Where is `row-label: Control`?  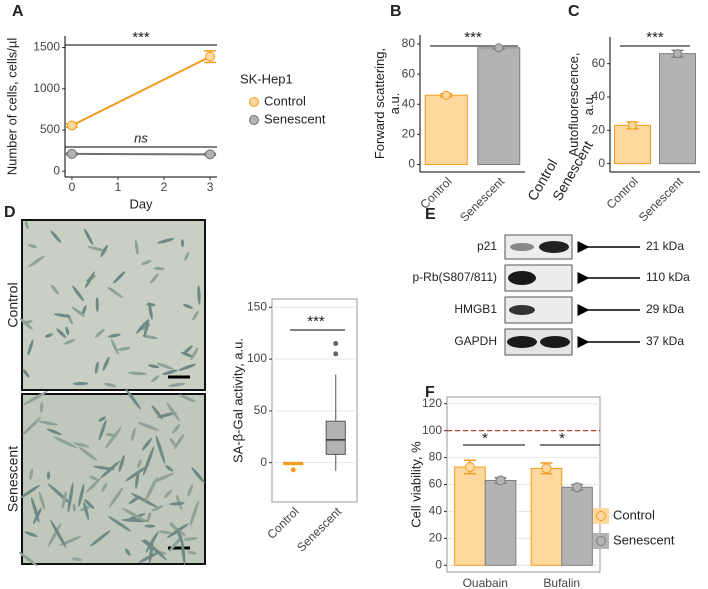
row-label: Control is located at coordinates (13, 304).